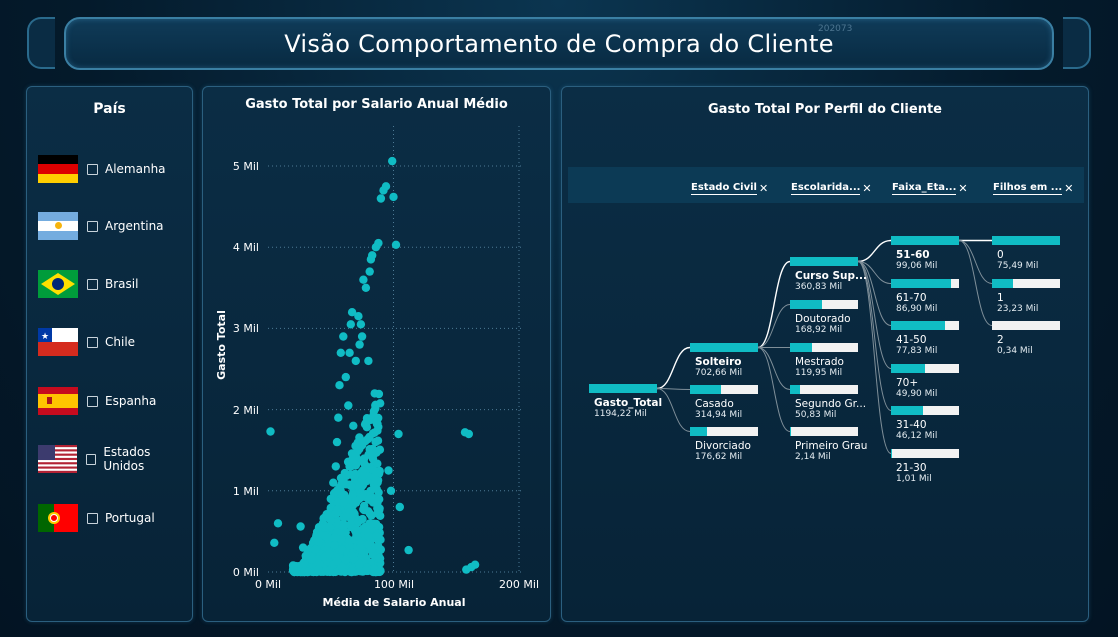 This screenshot has width=1118, height=637. Describe the element at coordinates (1026, 254) in the screenshot. I see `tree-node-level4: 0 75,49 Mil` at that location.